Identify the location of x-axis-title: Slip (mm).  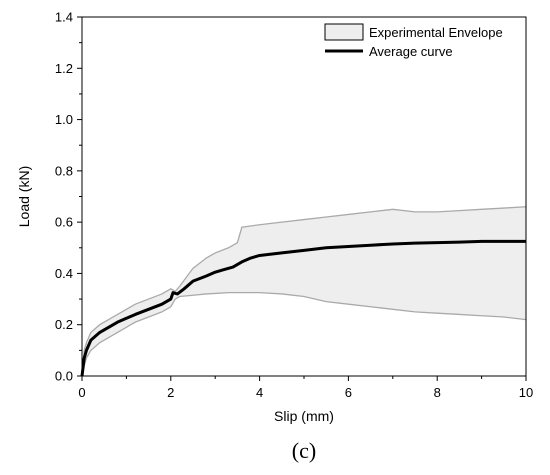
(304, 416).